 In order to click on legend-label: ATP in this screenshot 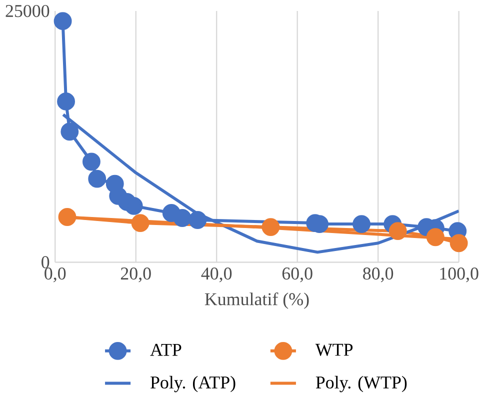, I will do `click(166, 350)`.